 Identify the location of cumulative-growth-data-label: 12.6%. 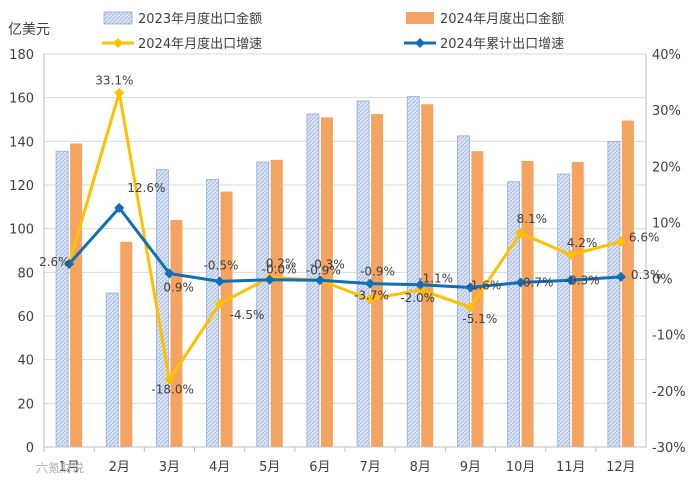
(146, 188).